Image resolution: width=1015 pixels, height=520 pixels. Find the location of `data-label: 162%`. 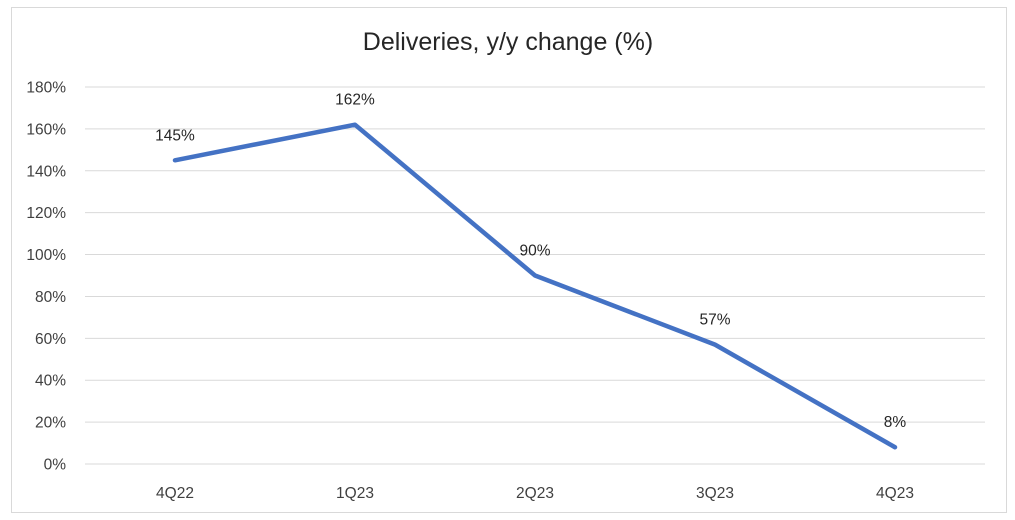

data-label: 162% is located at coordinates (355, 100).